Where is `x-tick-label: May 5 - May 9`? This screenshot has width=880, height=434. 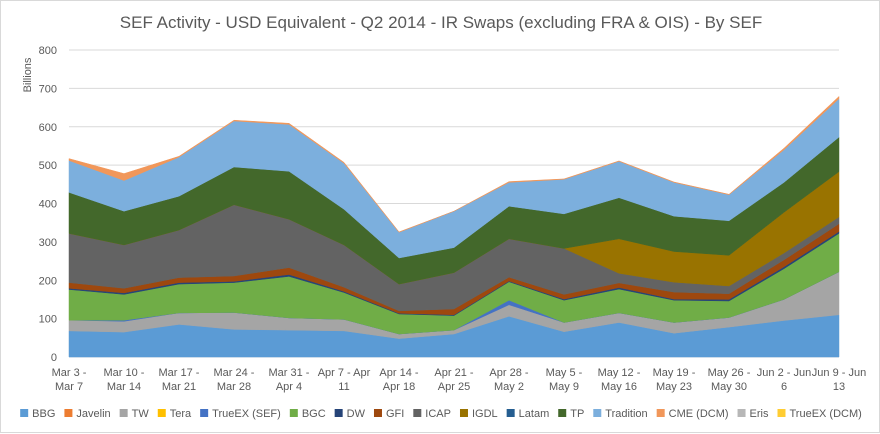
x-tick-label: May 5 - May 9 is located at coordinates (564, 380).